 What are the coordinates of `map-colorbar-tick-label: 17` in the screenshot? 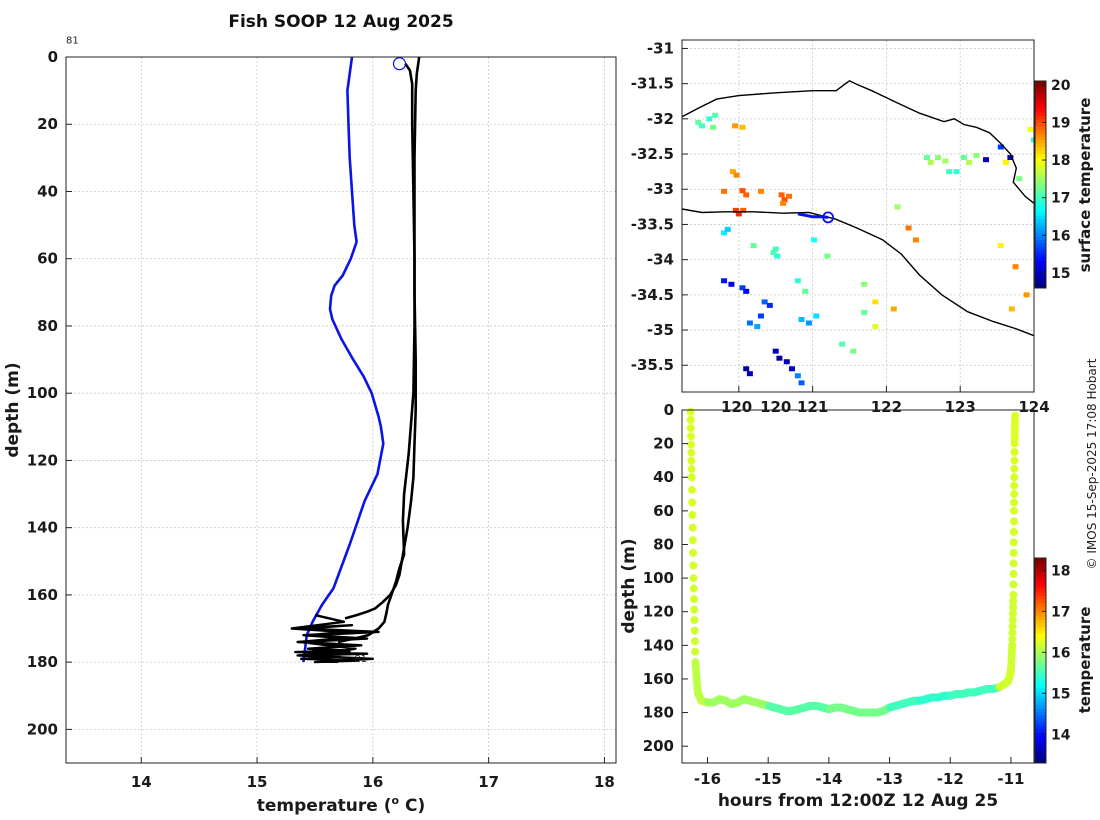 It's located at (1060, 199).